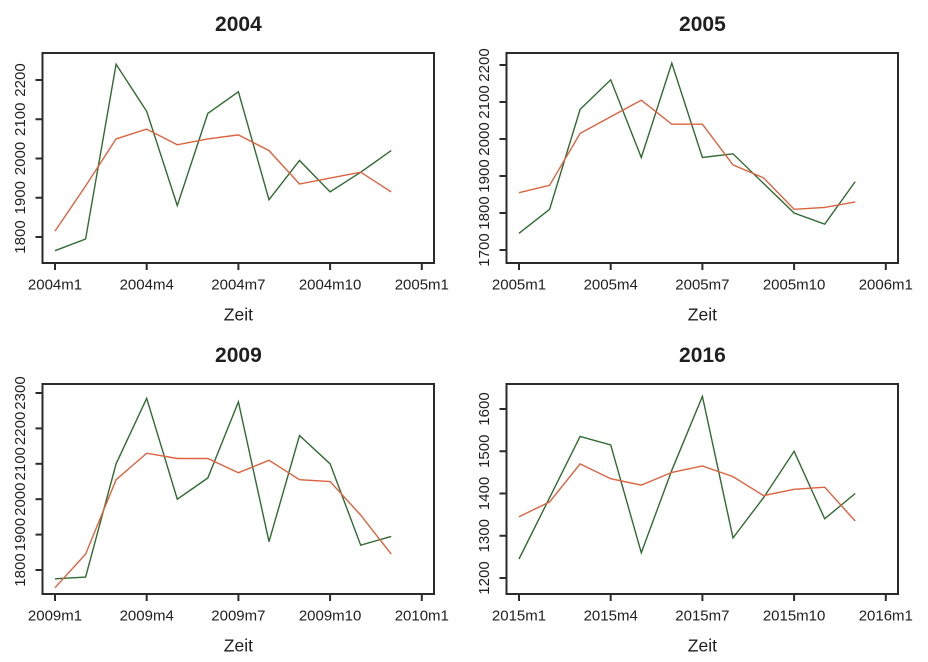  What do you see at coordinates (422, 616) in the screenshot?
I see `x-axis-tick-label: 2010m1` at bounding box center [422, 616].